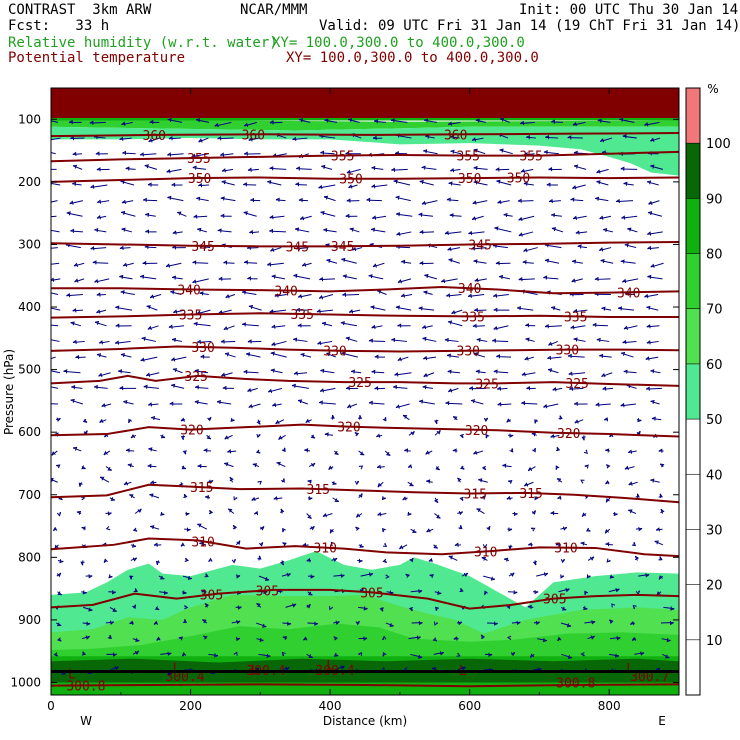  What do you see at coordinates (348, 428) in the screenshot?
I see `theta-contour-label: 320` at bounding box center [348, 428].